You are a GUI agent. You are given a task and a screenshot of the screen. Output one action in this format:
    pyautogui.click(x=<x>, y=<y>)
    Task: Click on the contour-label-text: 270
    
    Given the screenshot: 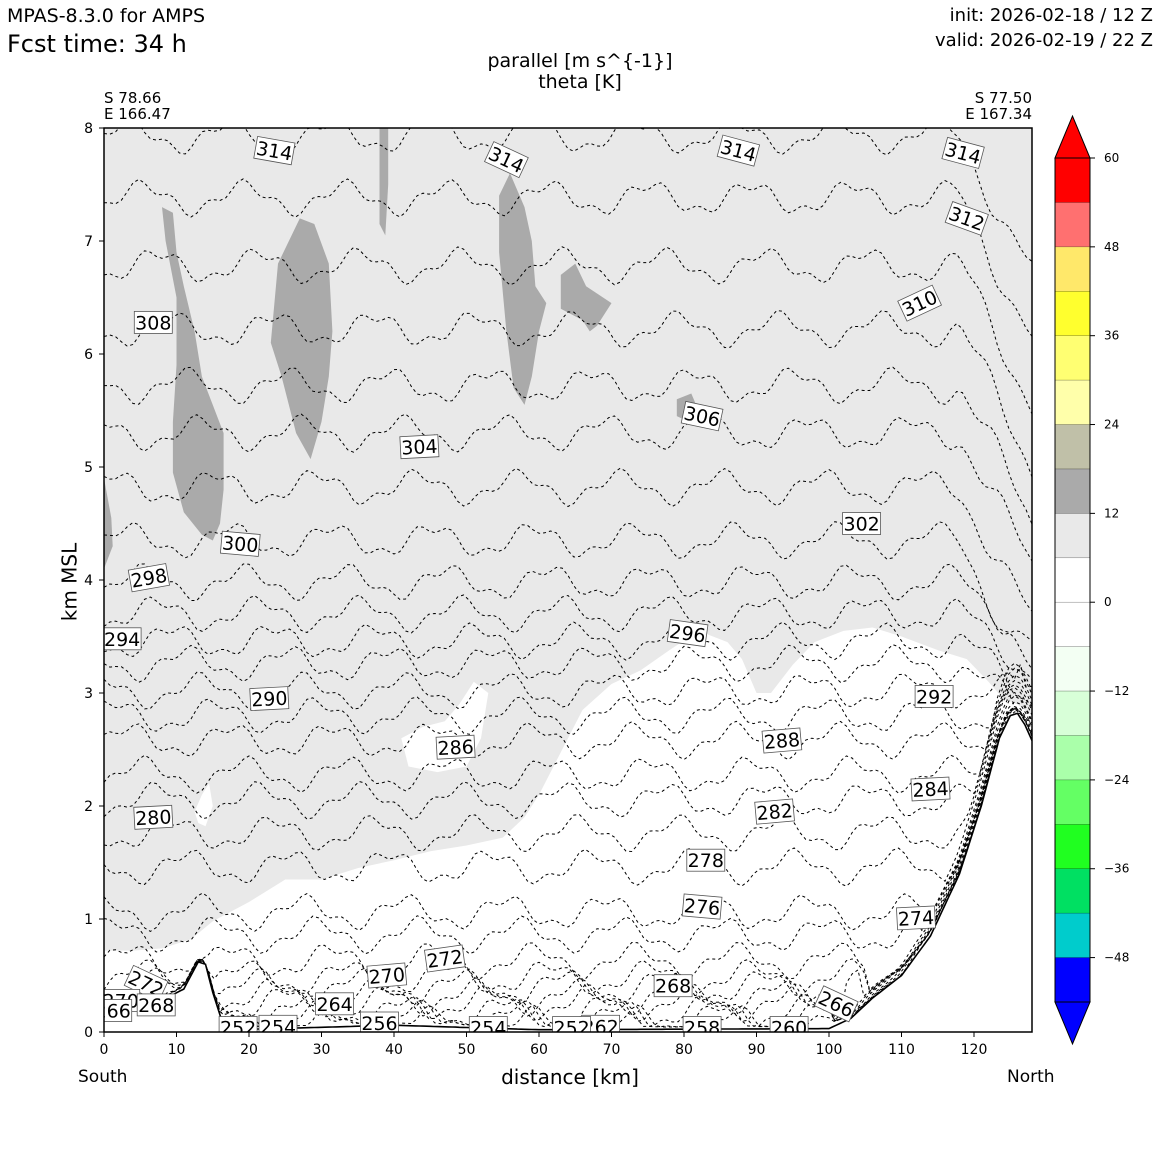 What is the action you would take?
    pyautogui.click(x=387, y=976)
    